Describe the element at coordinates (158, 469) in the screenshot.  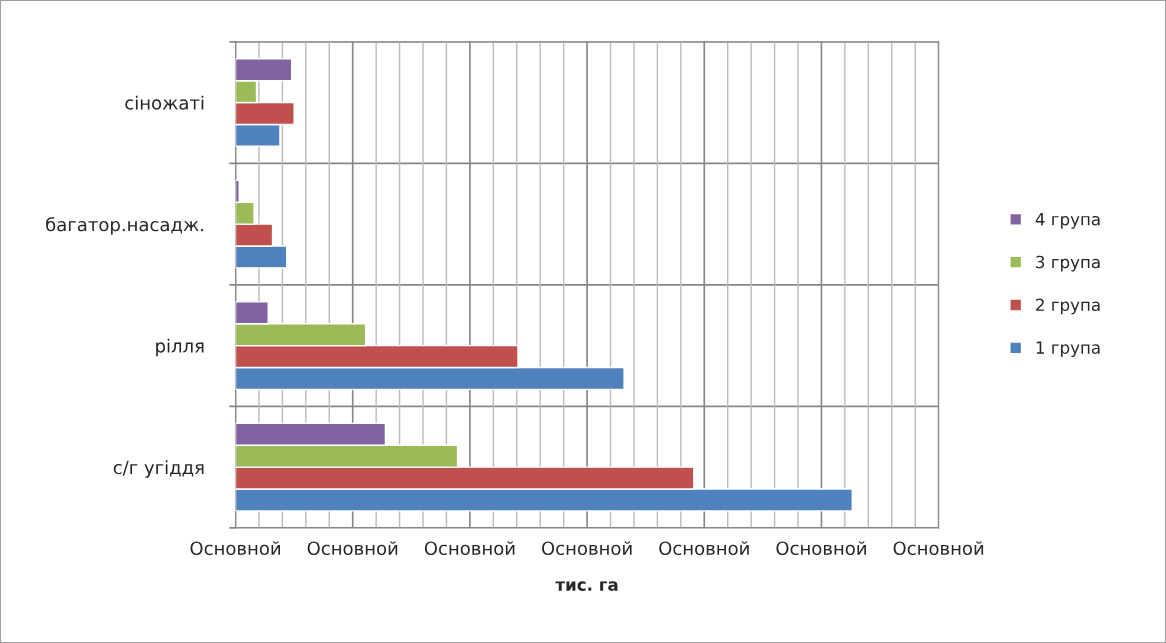
I see `y-tick-label: с/г угіддя` at that location.